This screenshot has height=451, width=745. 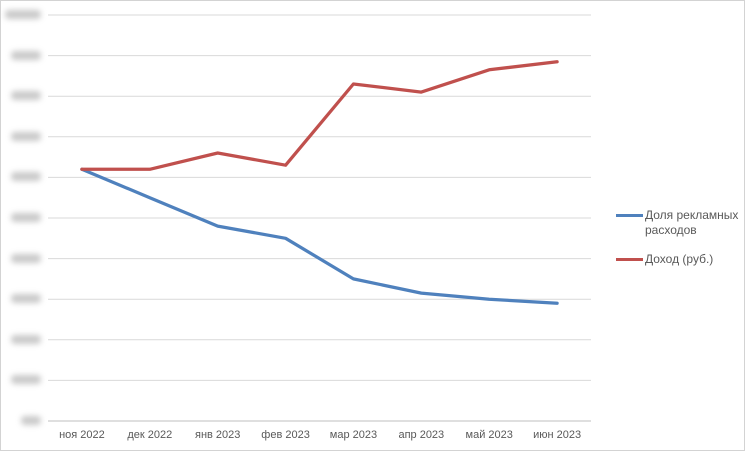 What do you see at coordinates (692, 222) in the screenshot?
I see `legend-label: Доля рекламных расходов` at bounding box center [692, 222].